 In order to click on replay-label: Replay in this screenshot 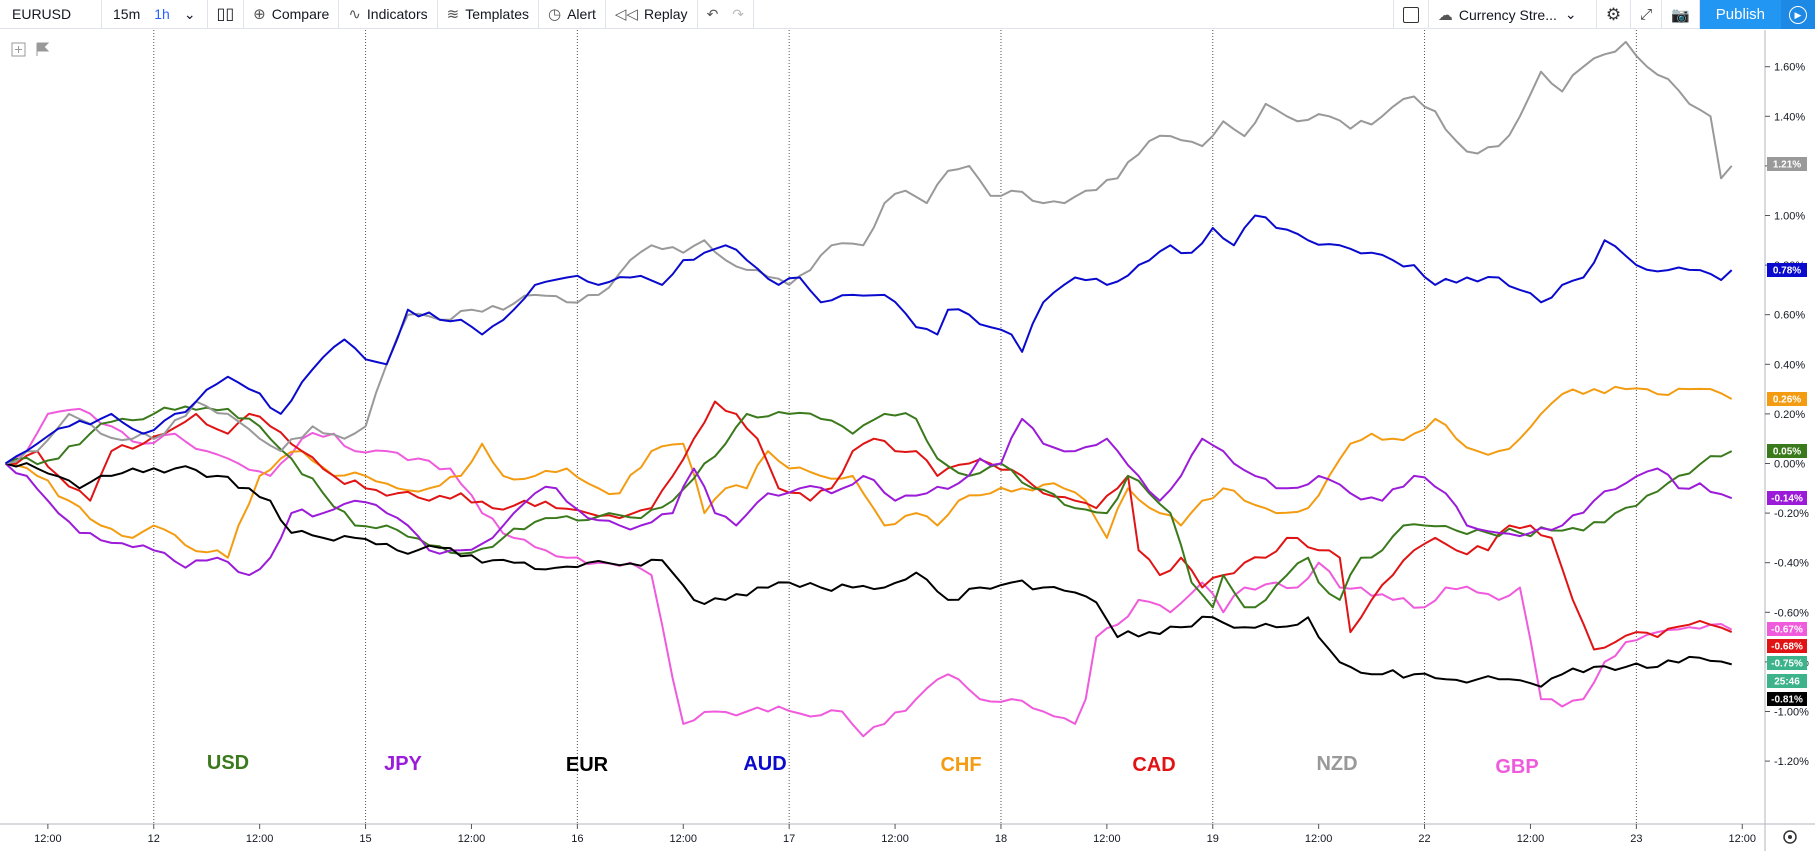, I will do `click(665, 14)`.